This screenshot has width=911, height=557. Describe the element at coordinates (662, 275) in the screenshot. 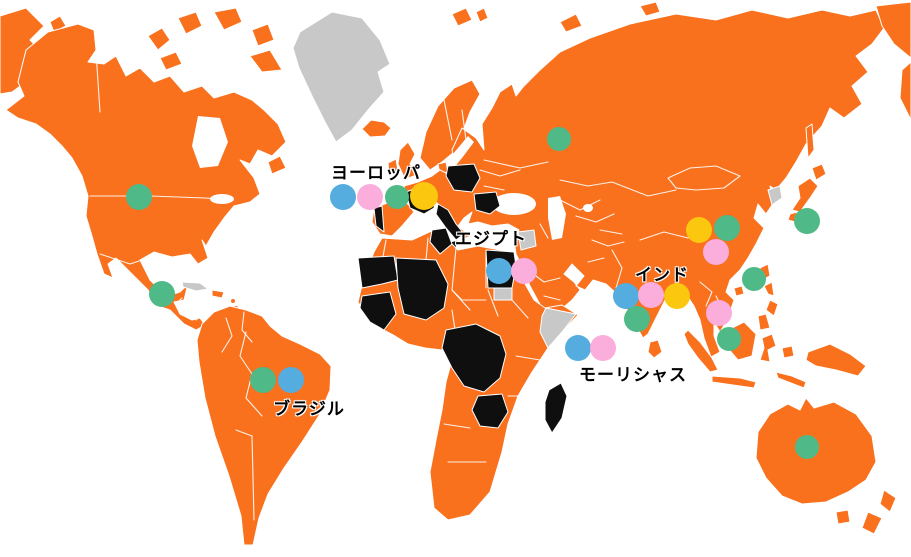

I see `region-label-india: インド` at that location.